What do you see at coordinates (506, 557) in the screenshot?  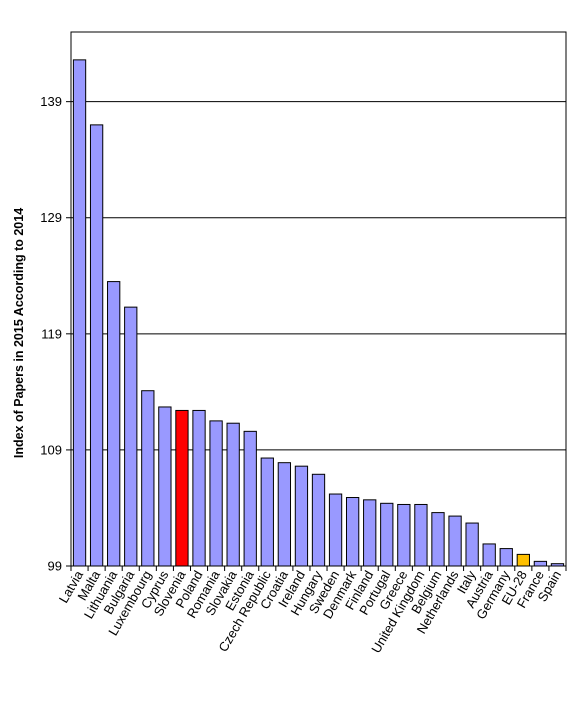 I see `bar-germany` at bounding box center [506, 557].